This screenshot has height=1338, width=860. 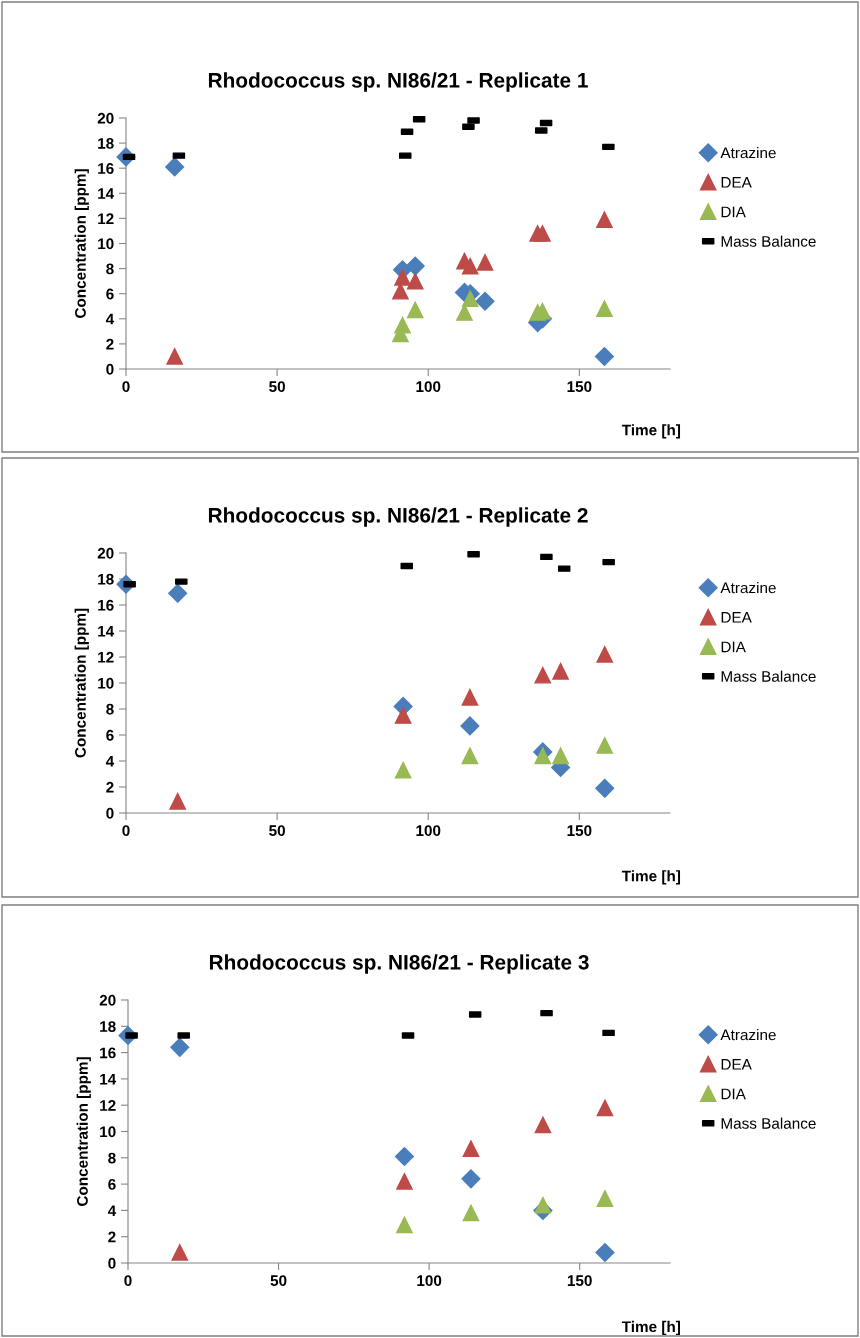 I want to click on chart-title: Rhodococcus sp. NI86/21 - Replicate 2, so click(x=398, y=517).